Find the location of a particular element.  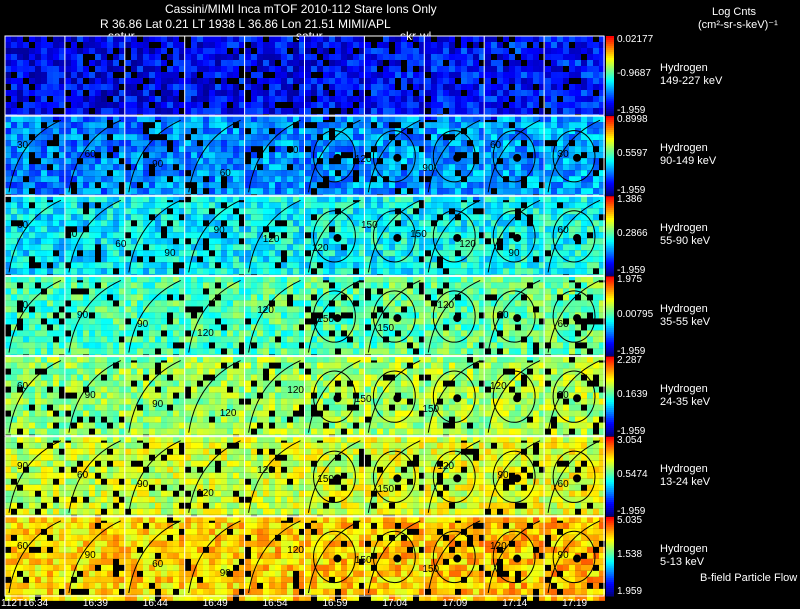

contour-line is located at coordinates (35, 156).